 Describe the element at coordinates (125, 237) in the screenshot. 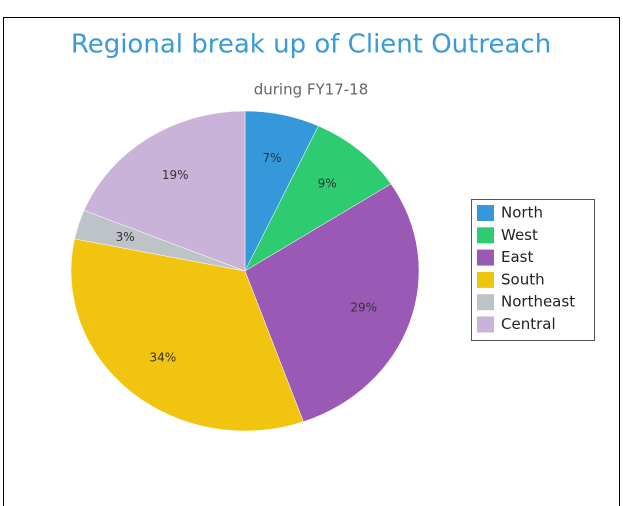

I see `data-label: 3%` at that location.